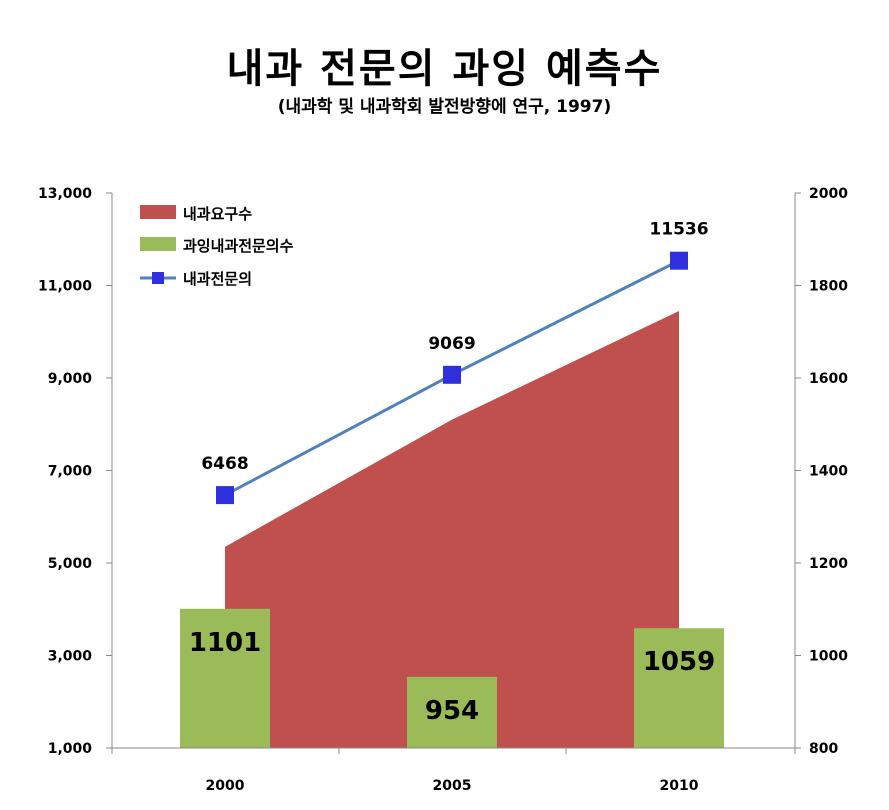 This screenshot has height=810, width=889. Describe the element at coordinates (224, 464) in the screenshot. I see `line-label-2000: 6468` at that location.